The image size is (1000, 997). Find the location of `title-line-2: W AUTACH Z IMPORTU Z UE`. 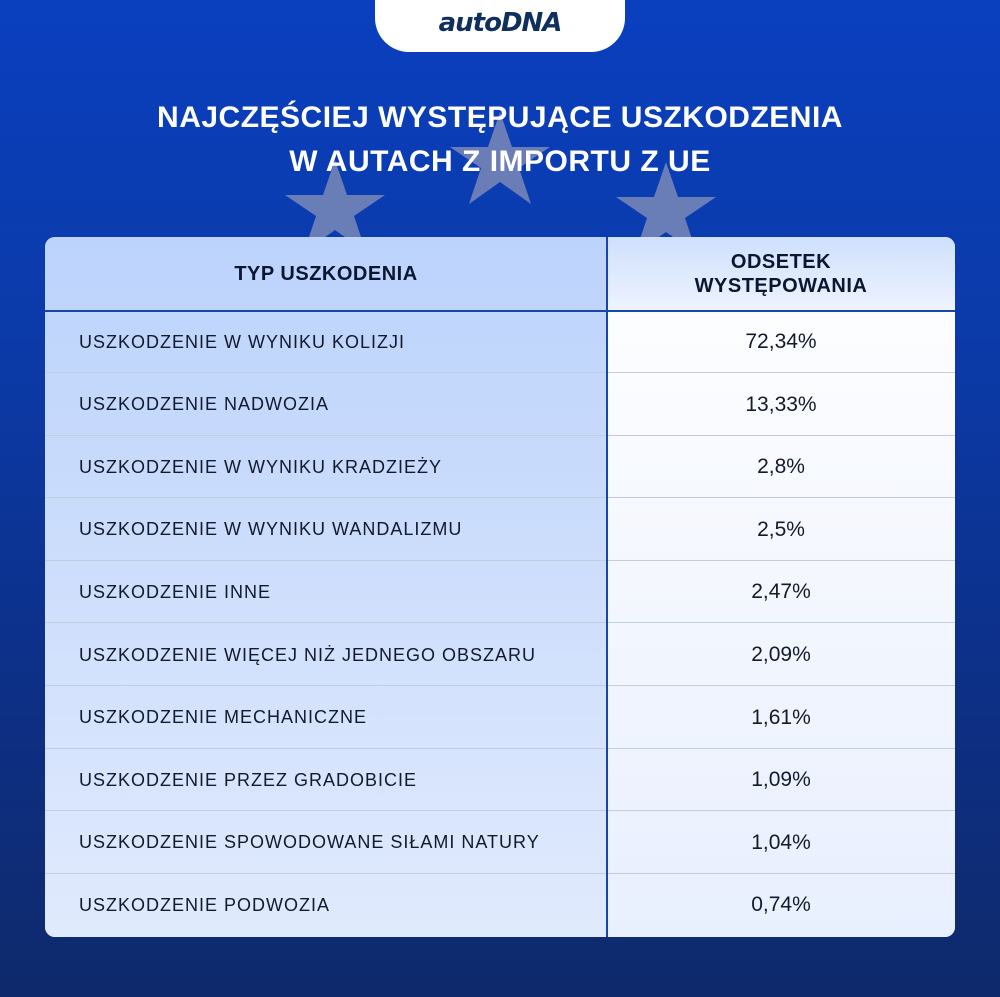

title-line-2: W AUTACH Z IMPORTU Z UE is located at coordinates (500, 161).